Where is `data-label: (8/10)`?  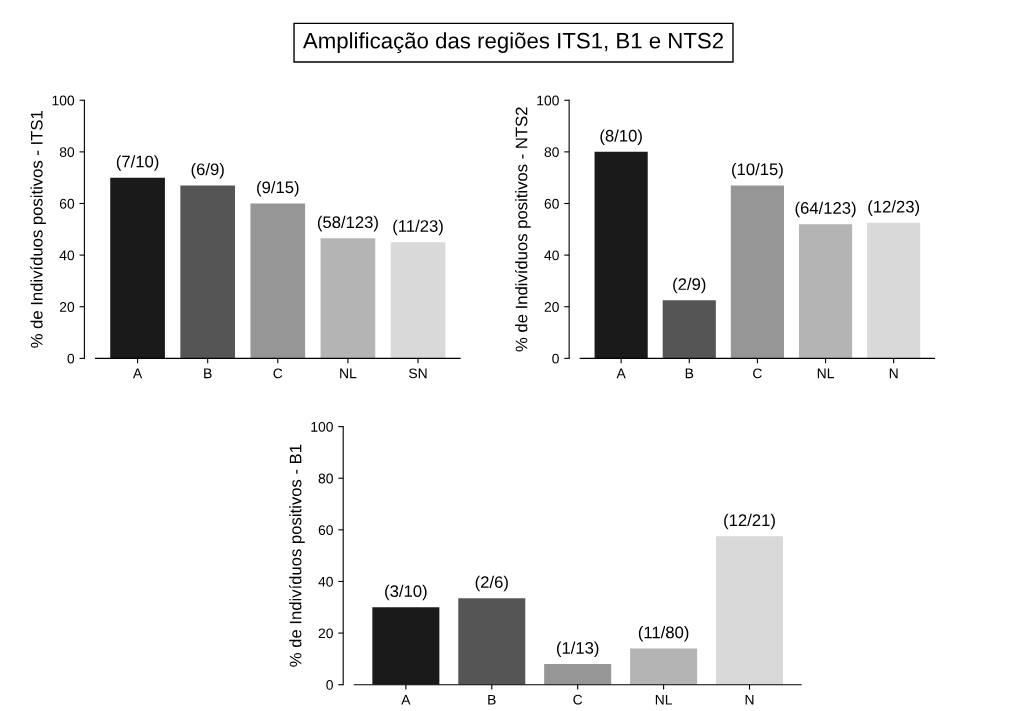
data-label: (8/10) is located at coordinates (621, 137).